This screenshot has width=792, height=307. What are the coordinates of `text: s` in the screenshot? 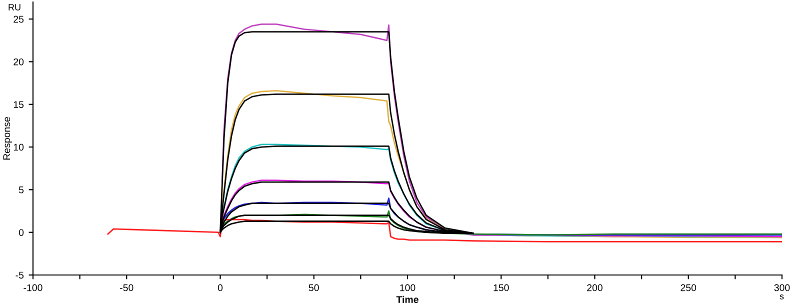 It's located at (782, 297).